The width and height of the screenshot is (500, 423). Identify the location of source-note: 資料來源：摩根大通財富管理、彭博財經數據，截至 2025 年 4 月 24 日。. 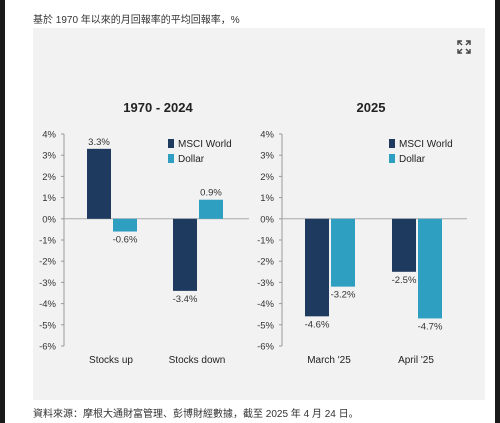
(196, 414).